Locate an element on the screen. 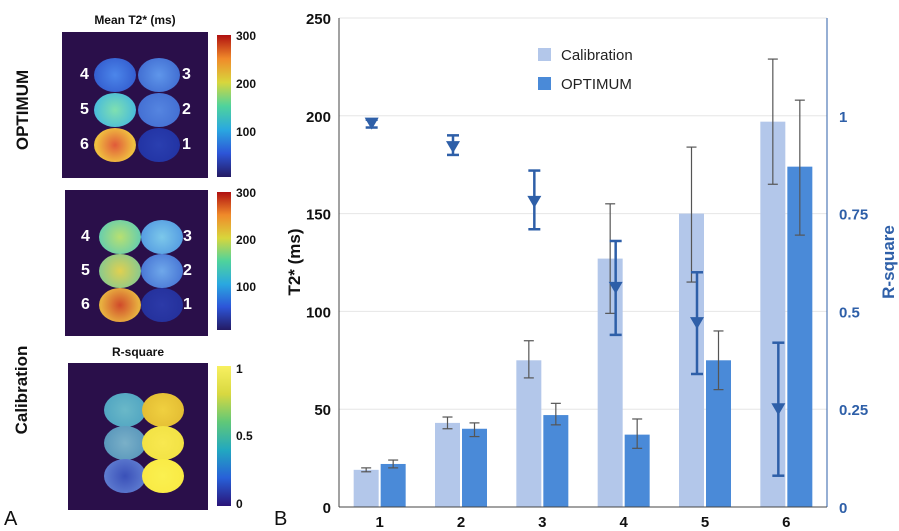  colorbar-tick: 1 is located at coordinates (239, 369).